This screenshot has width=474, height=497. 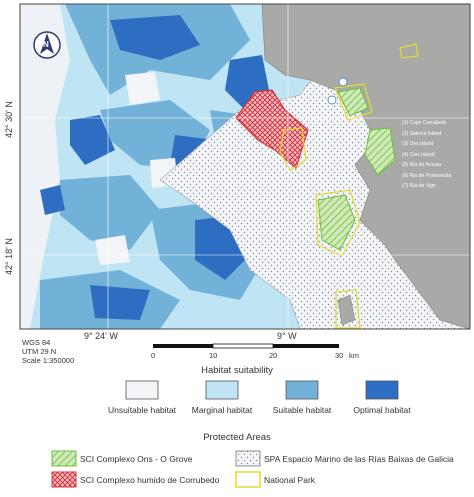 I want to click on habitat-legend-unsuitable: Unsuitable habitat, so click(x=142, y=410).